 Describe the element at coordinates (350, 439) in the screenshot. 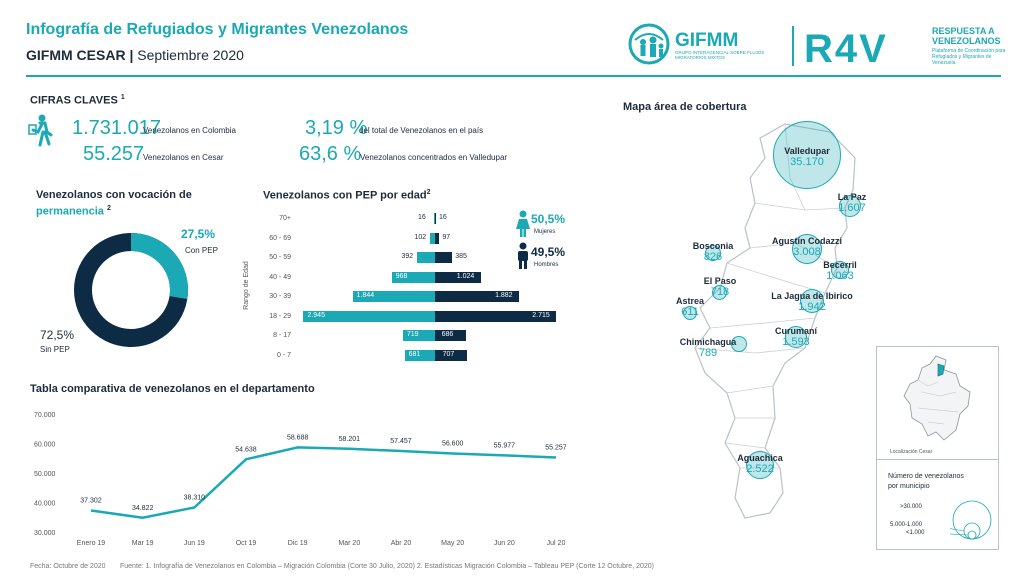

I see `data-label: 58.201` at that location.